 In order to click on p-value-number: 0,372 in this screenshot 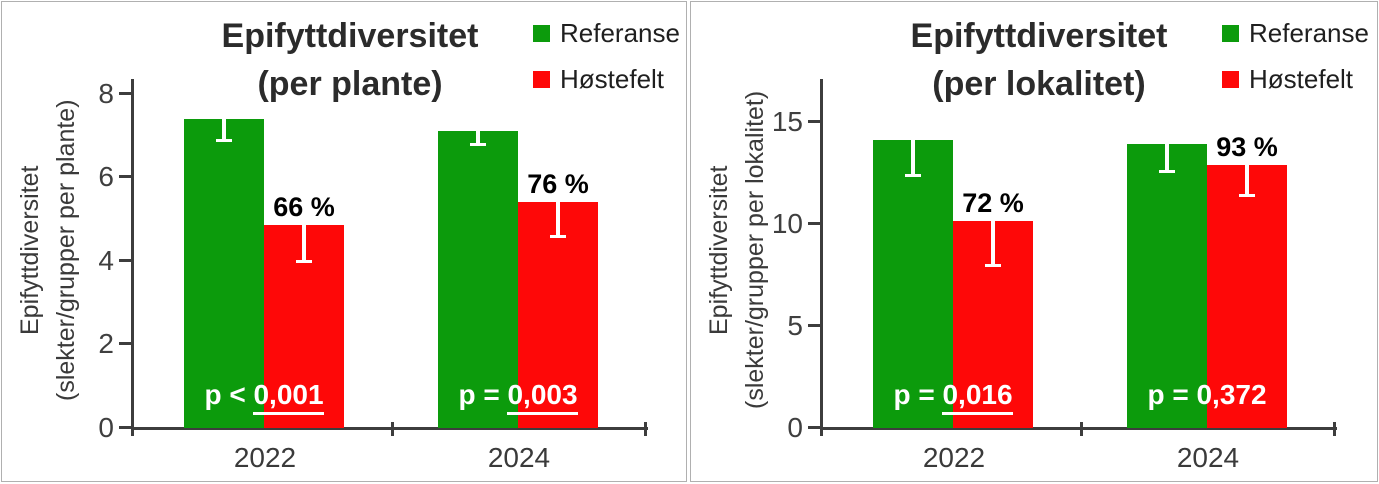, I will do `click(1231, 394)`.